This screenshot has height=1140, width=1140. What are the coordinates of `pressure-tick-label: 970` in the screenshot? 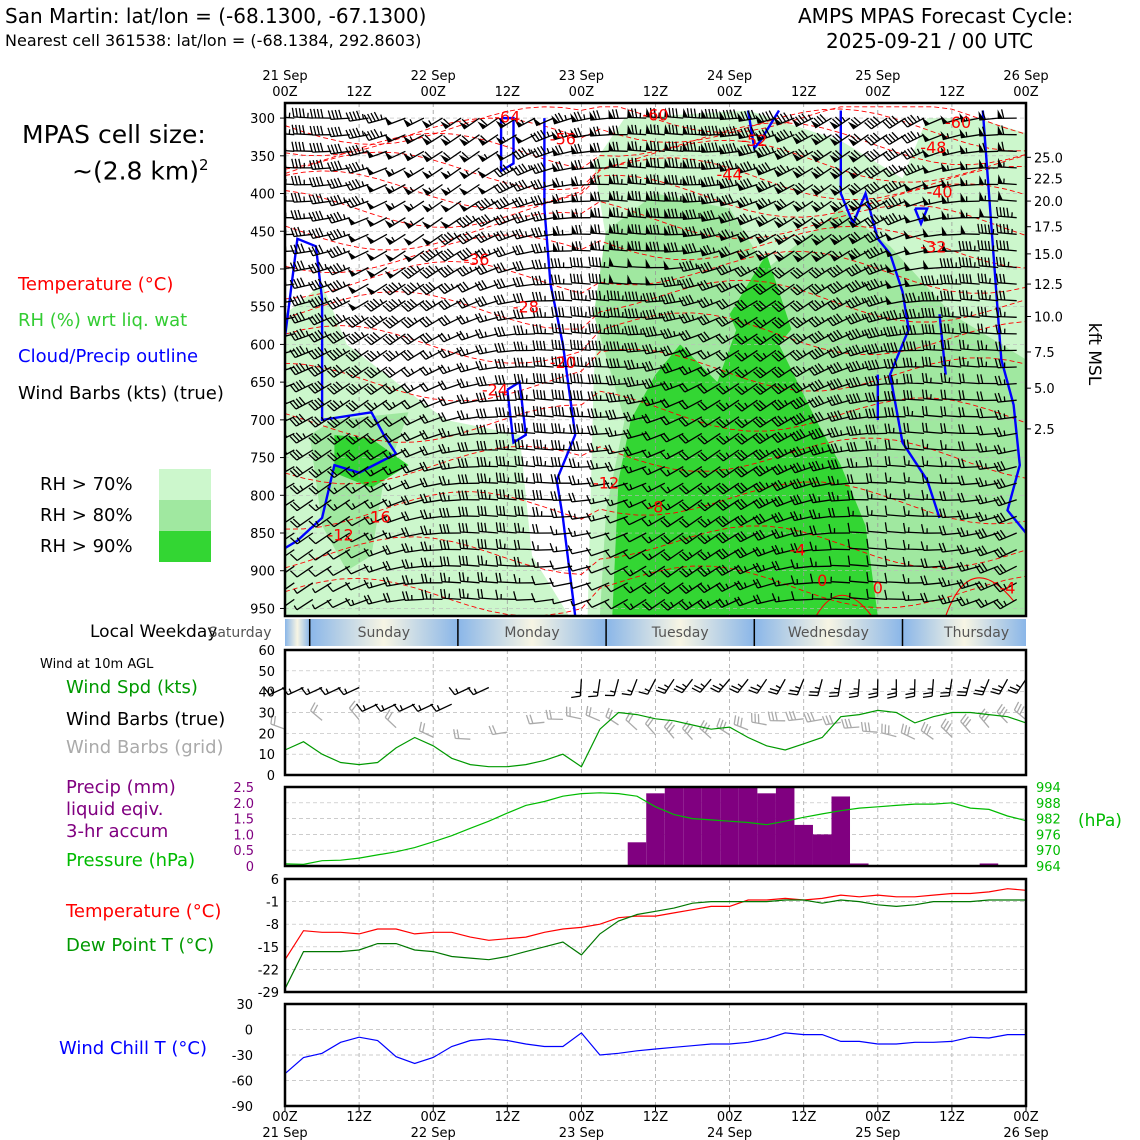 It's located at (1048, 851).